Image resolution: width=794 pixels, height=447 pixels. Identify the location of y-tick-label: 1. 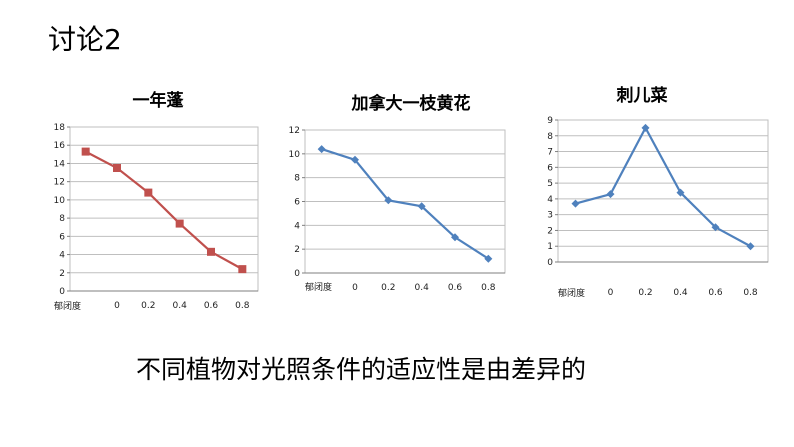
(550, 247).